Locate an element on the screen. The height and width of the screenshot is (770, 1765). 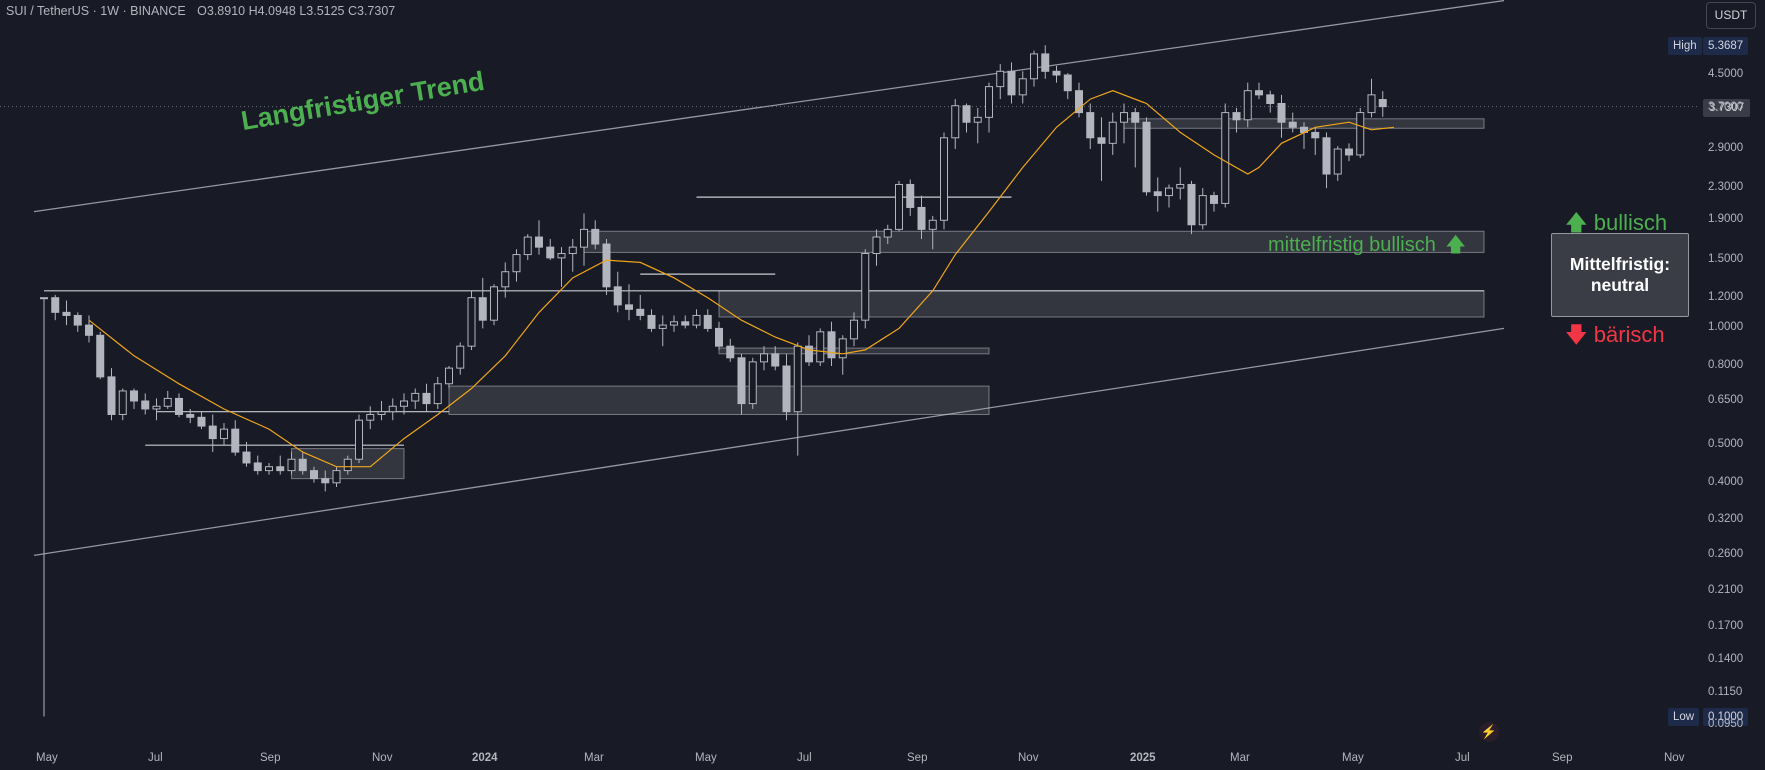
symbol-label: SUI / TetherUS · 1W · BINANCE is located at coordinates (96, 11).